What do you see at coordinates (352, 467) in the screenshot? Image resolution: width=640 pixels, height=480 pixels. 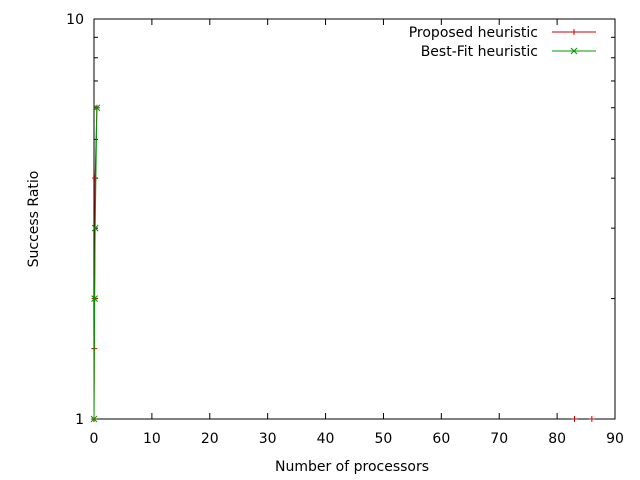 I see `x-axis-title: Number of processors` at bounding box center [352, 467].